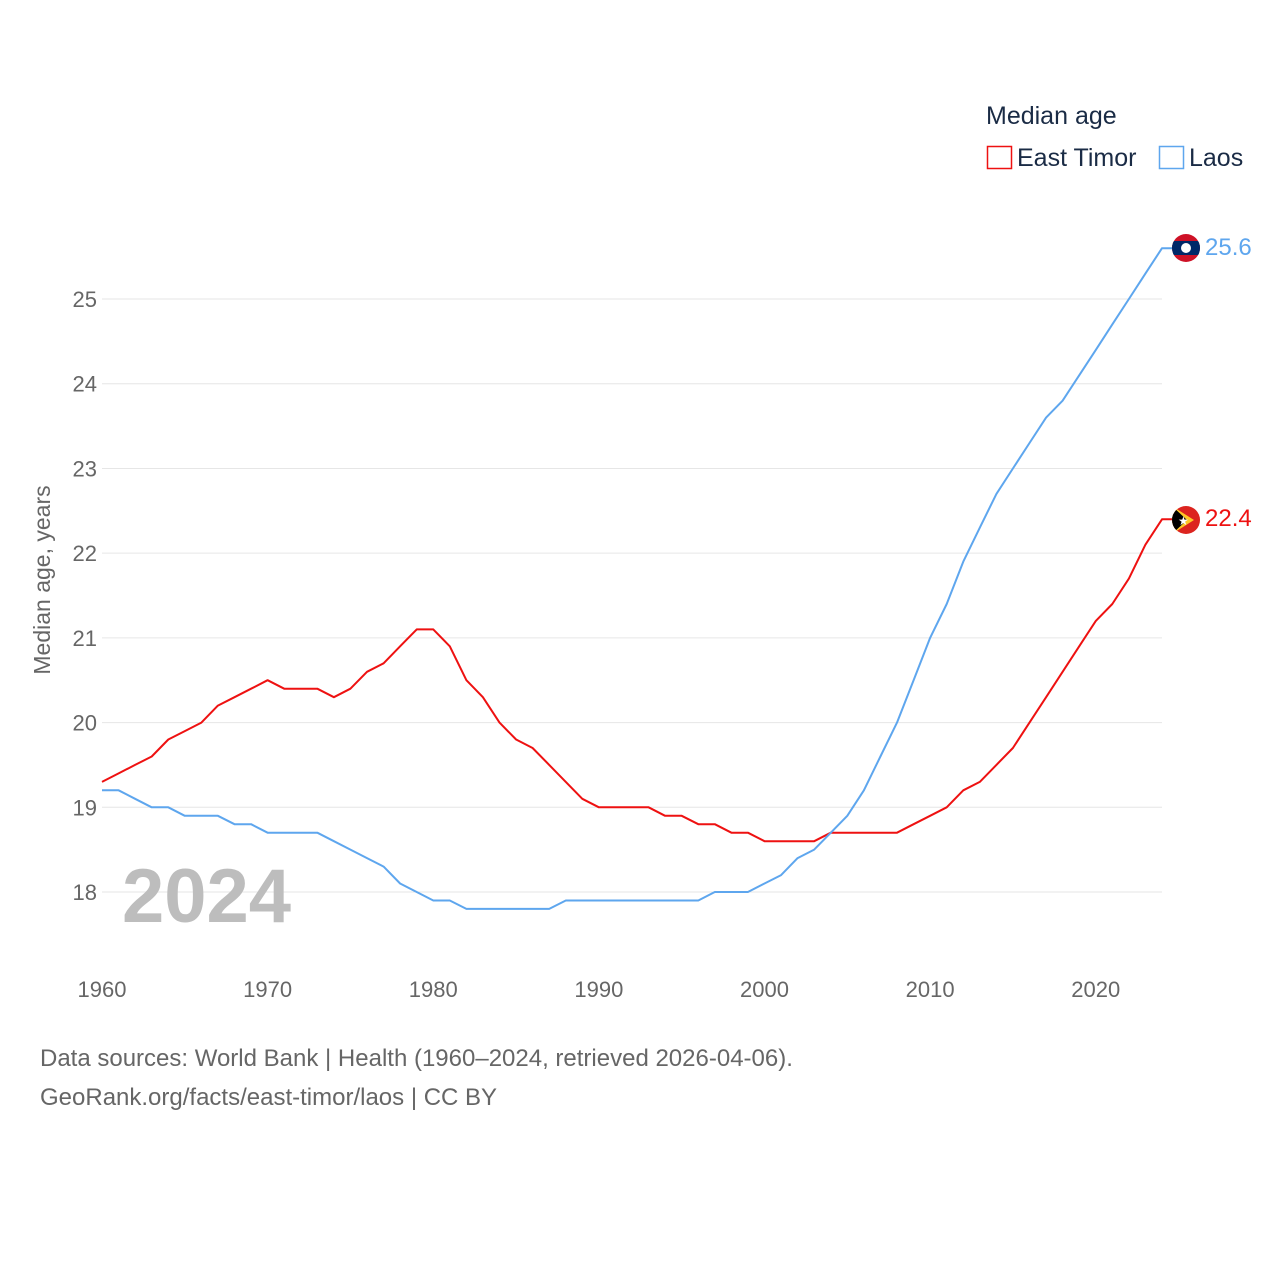 The width and height of the screenshot is (1280, 1280). I want to click on x-tick-label: 1980, so click(433, 989).